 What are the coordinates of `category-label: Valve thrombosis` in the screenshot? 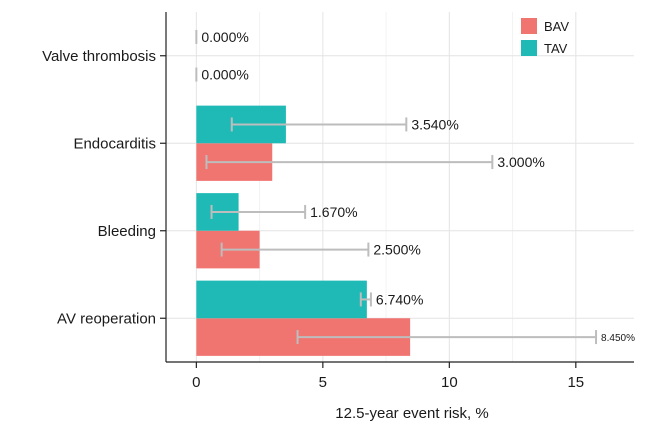 It's located at (99, 56).